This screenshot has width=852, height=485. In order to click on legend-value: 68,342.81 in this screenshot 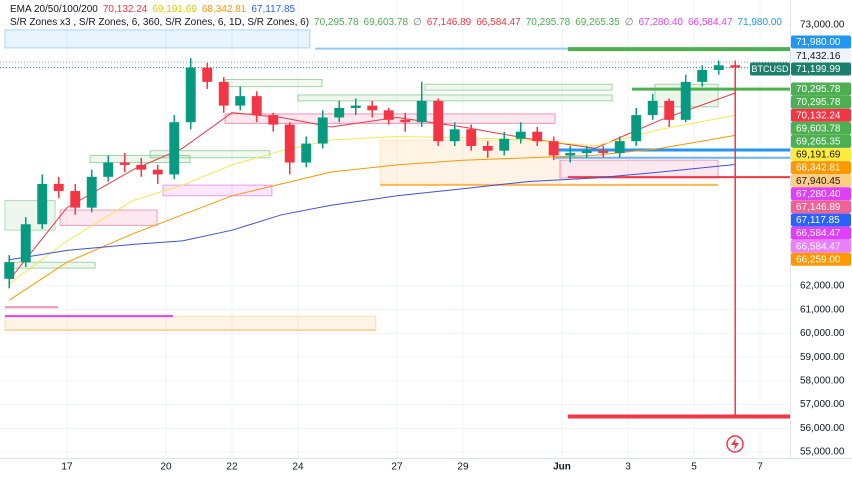, I will do `click(224, 9)`.